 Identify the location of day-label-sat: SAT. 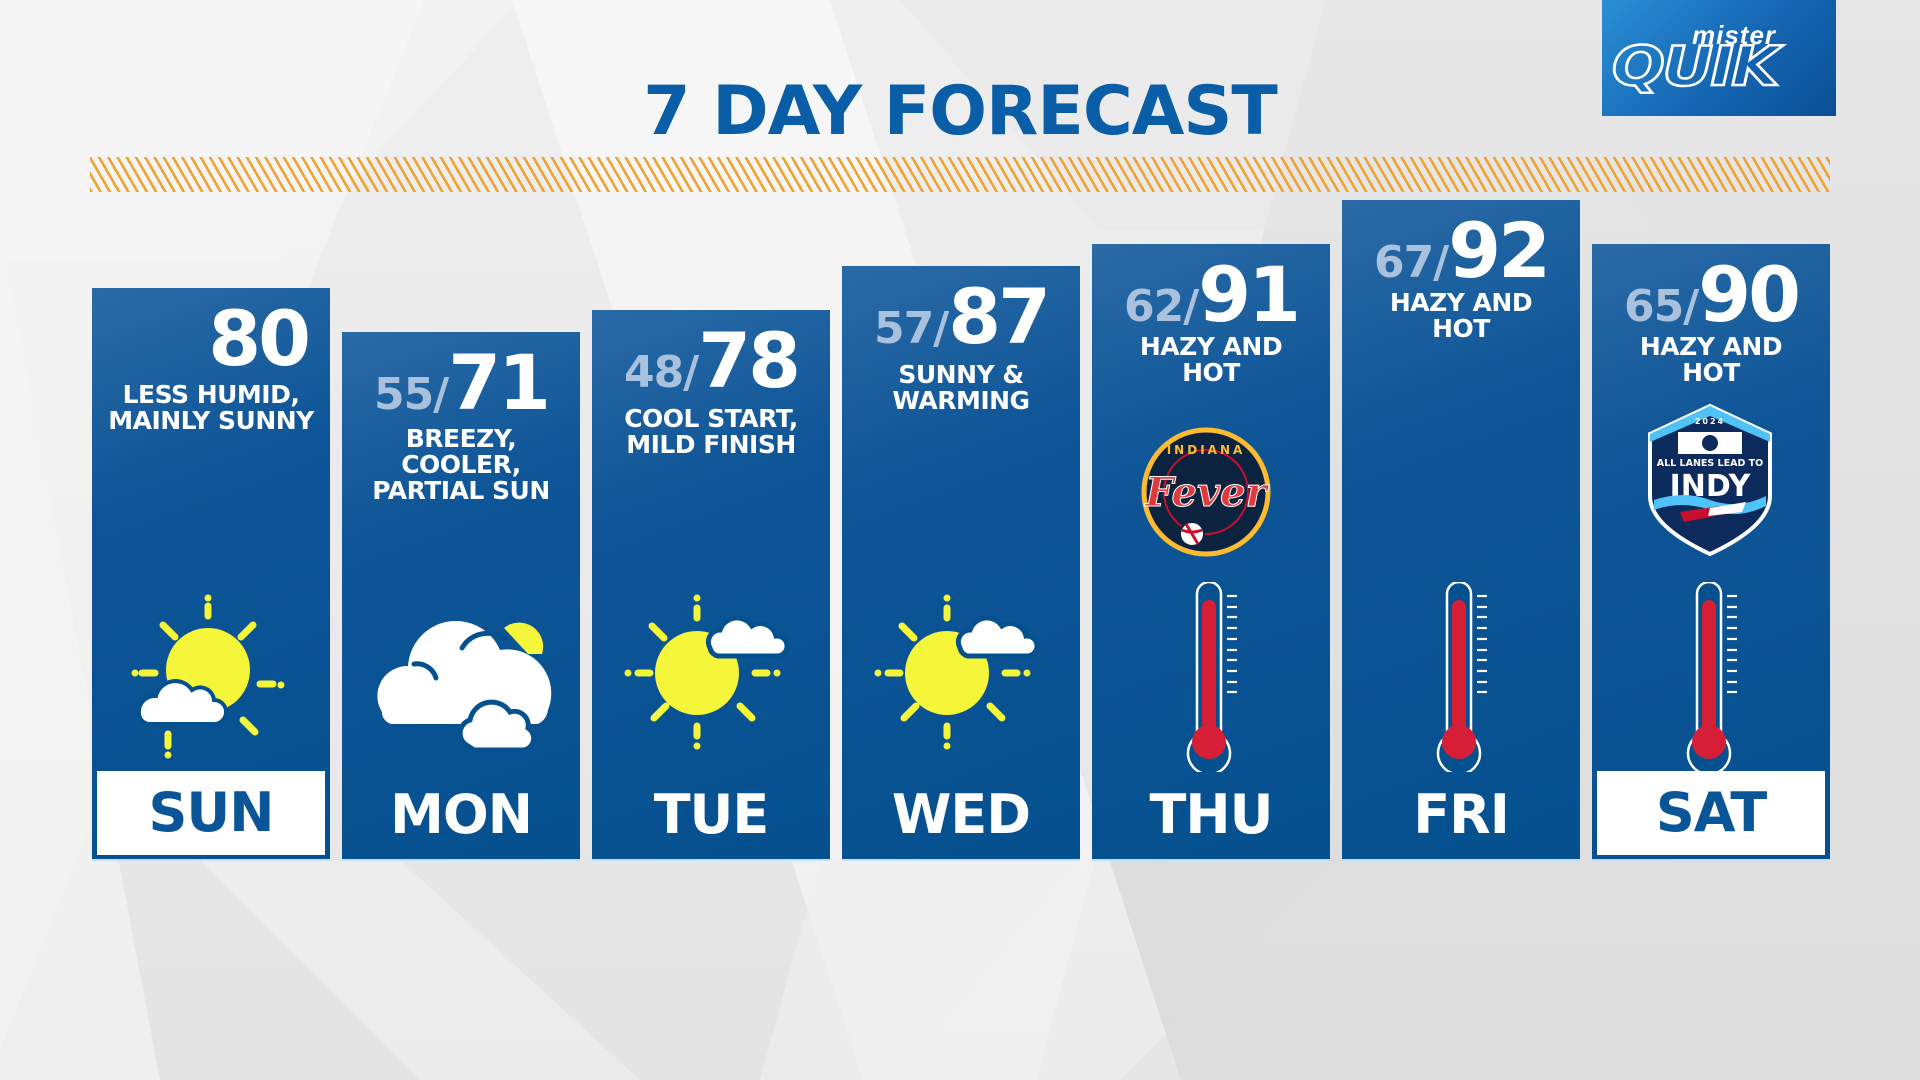
(1711, 813).